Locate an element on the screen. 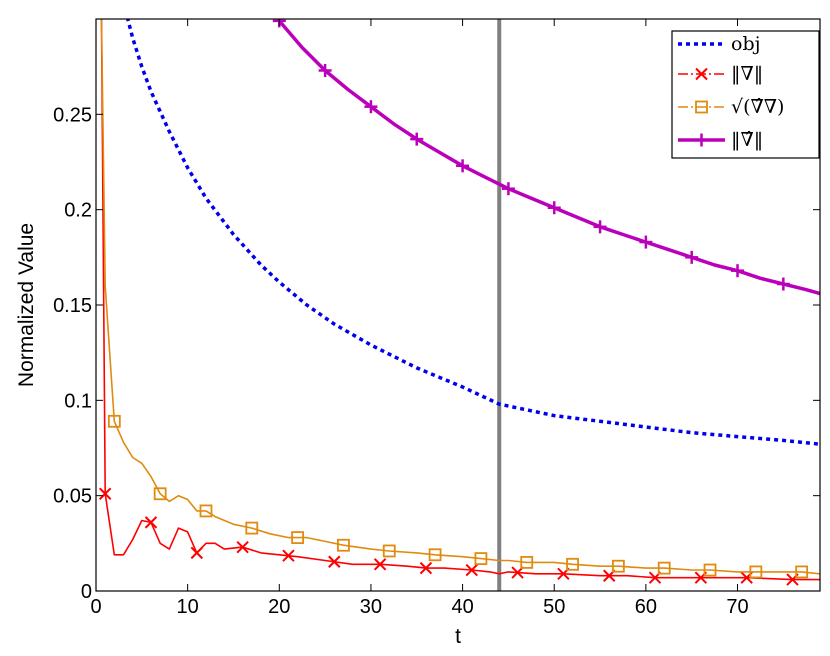 The height and width of the screenshot is (656, 830). y-tick-label: 0 is located at coordinates (86, 592).